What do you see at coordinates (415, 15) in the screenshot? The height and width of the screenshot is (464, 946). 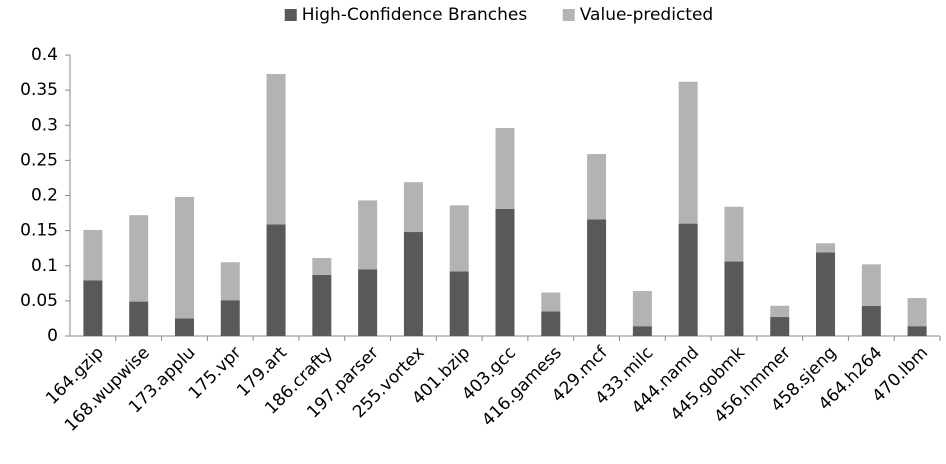 I see `legend-label: High-Confidence Branches` at bounding box center [415, 15].